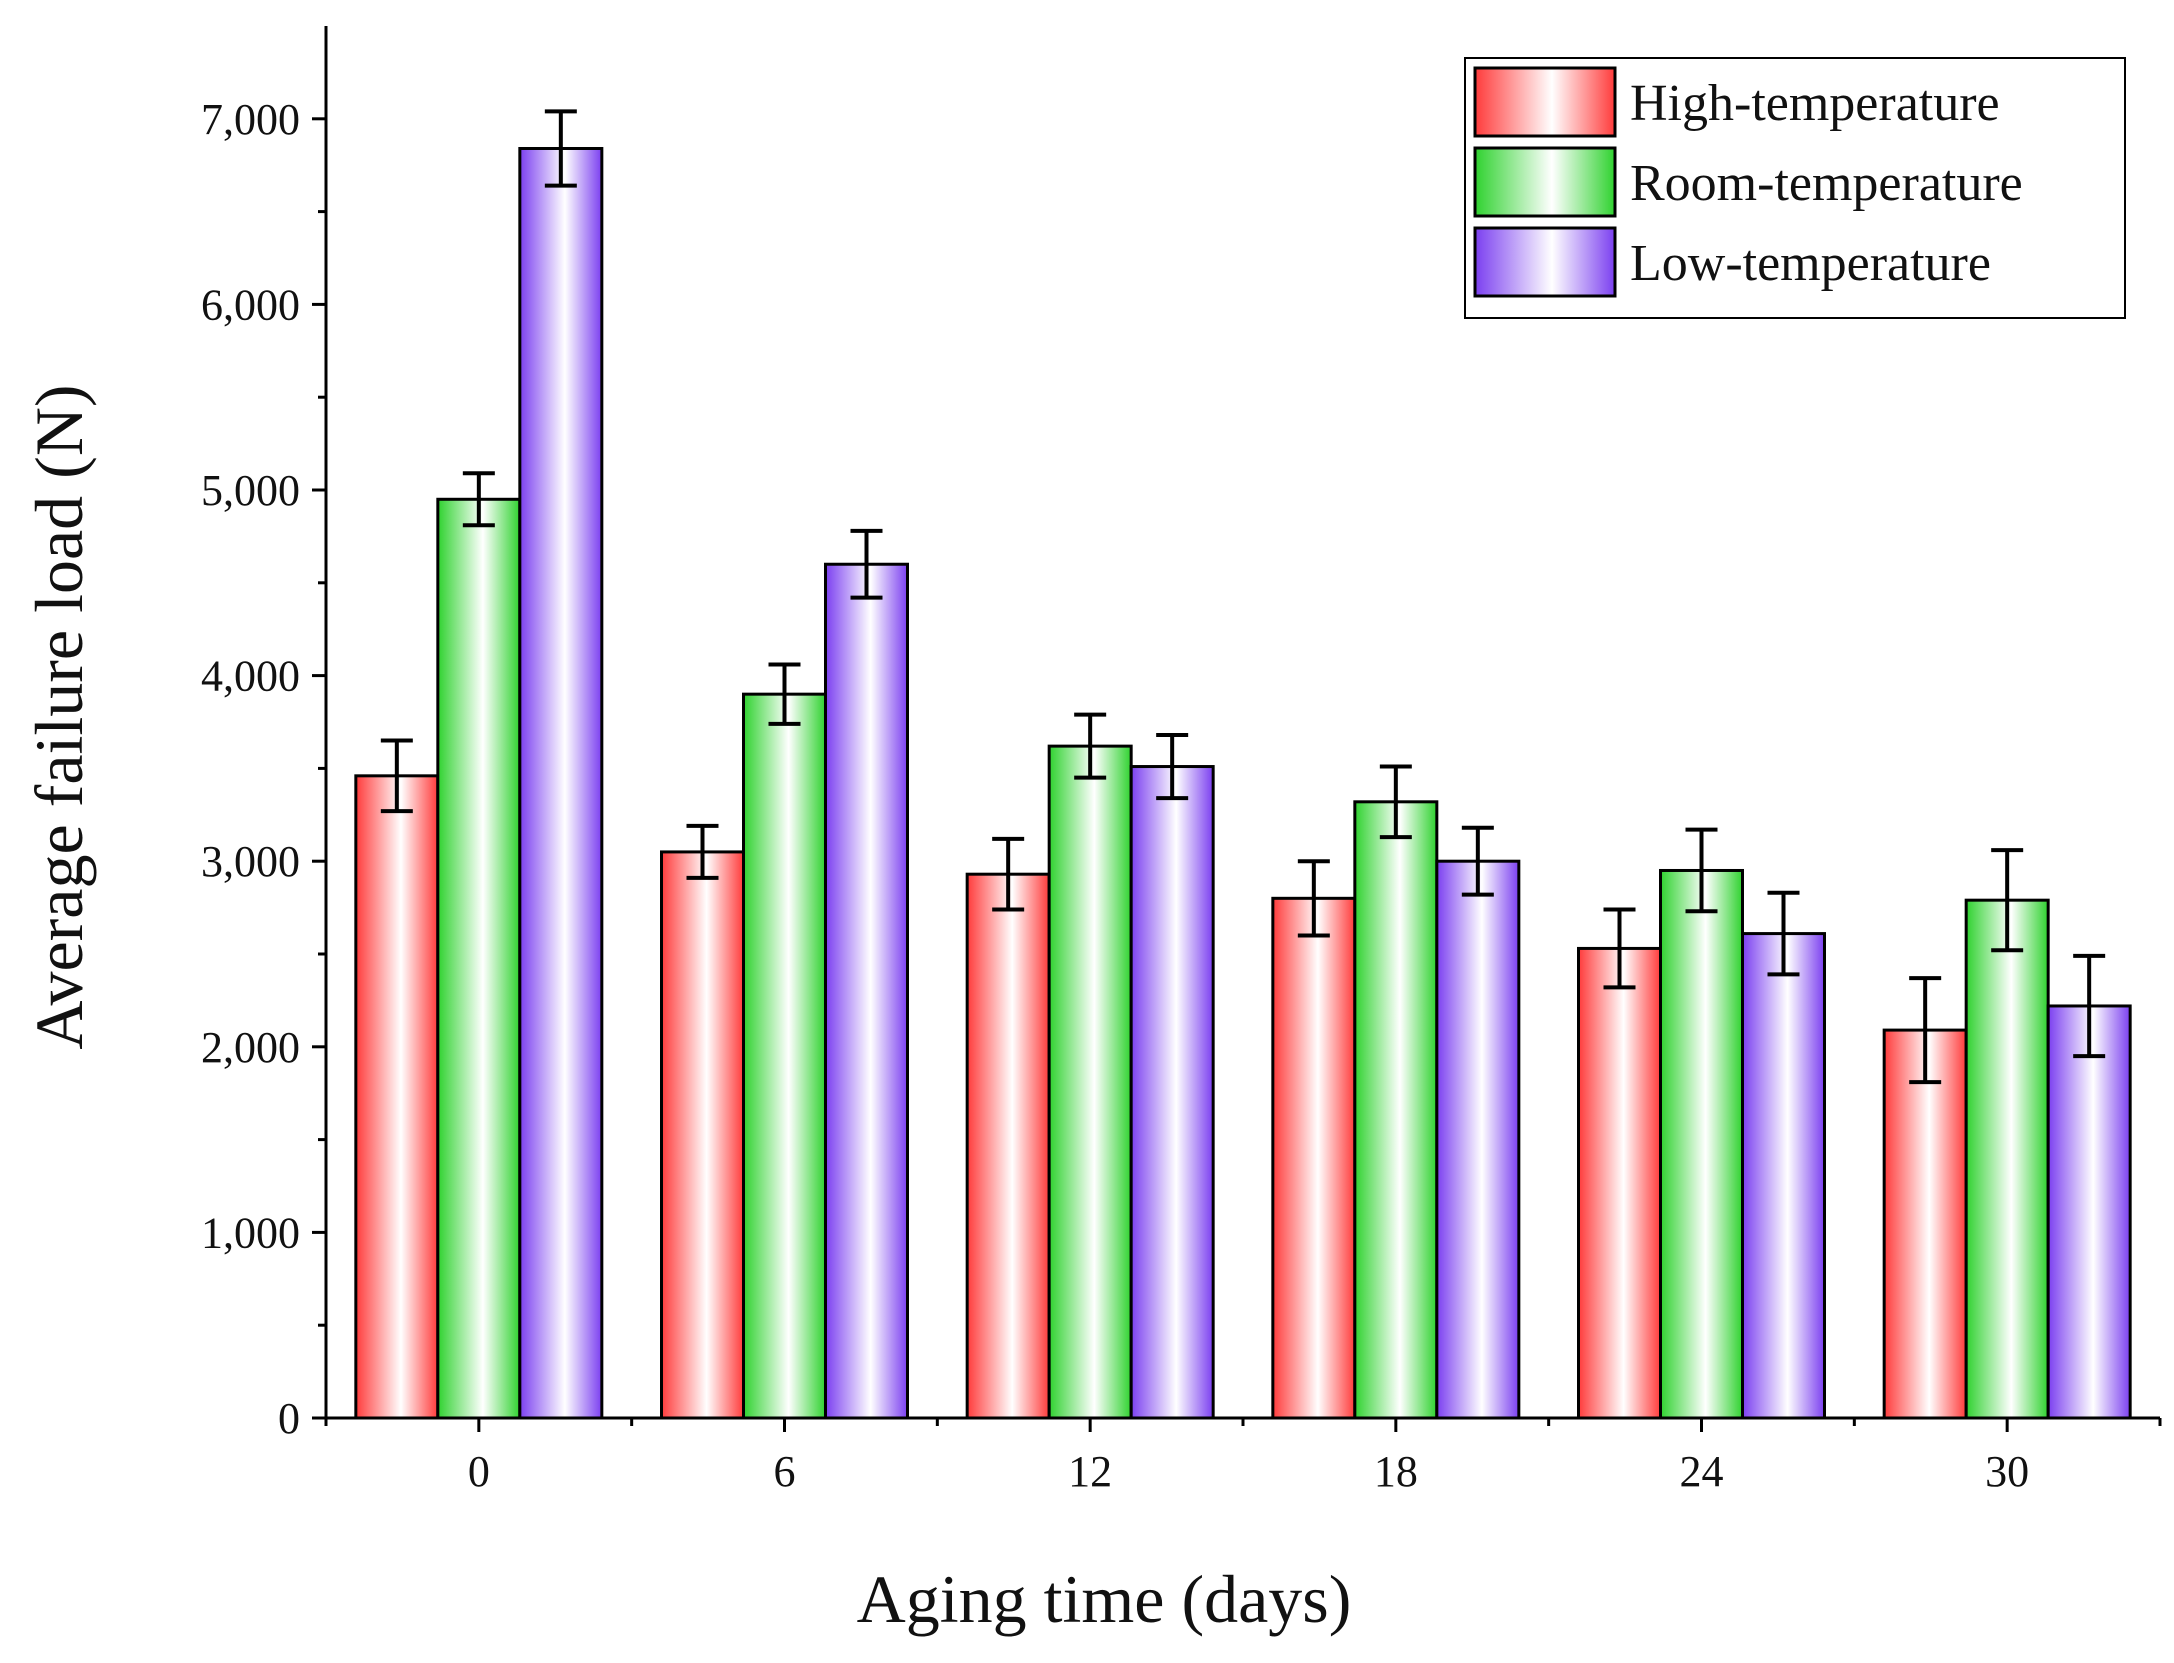 The width and height of the screenshot is (2174, 1663). I want to click on y-axis-title: Average failure load (N), so click(59, 716).